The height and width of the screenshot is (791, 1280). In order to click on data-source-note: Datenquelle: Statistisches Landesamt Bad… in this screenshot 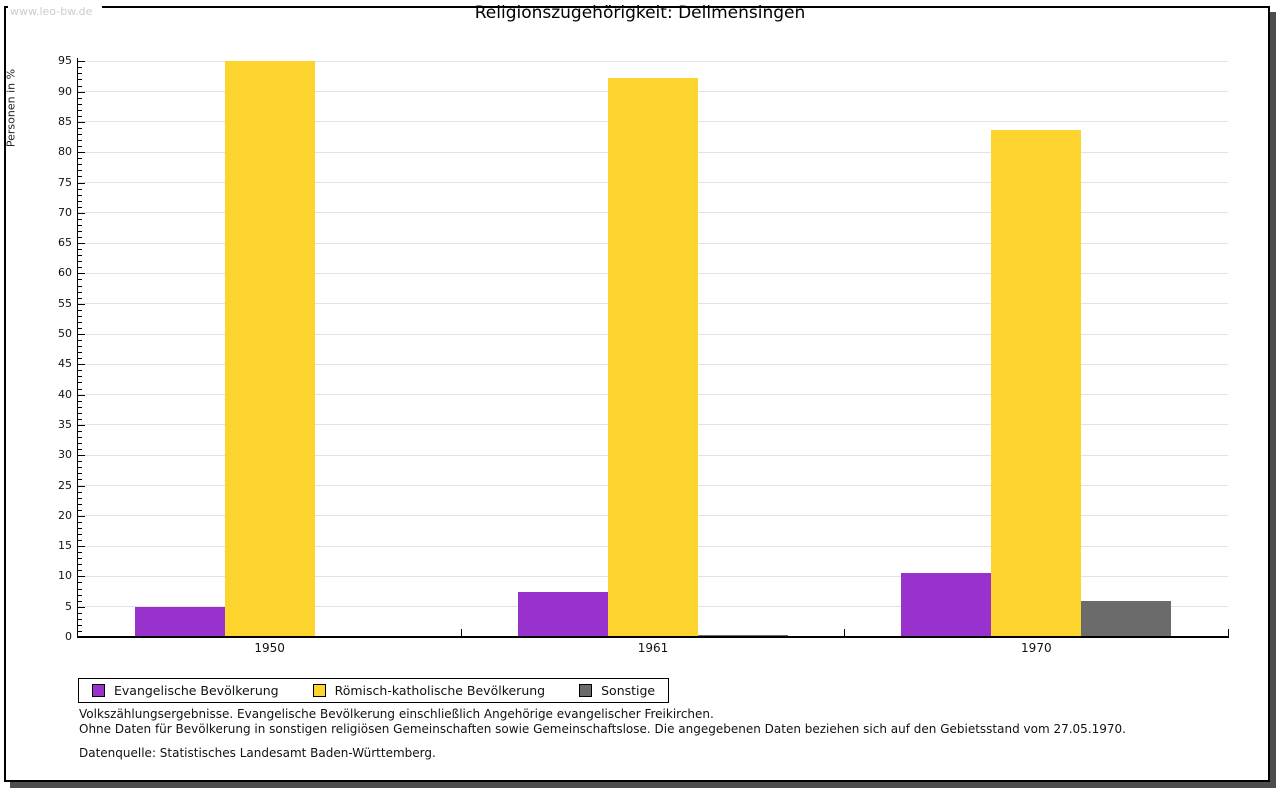, I will do `click(257, 753)`.